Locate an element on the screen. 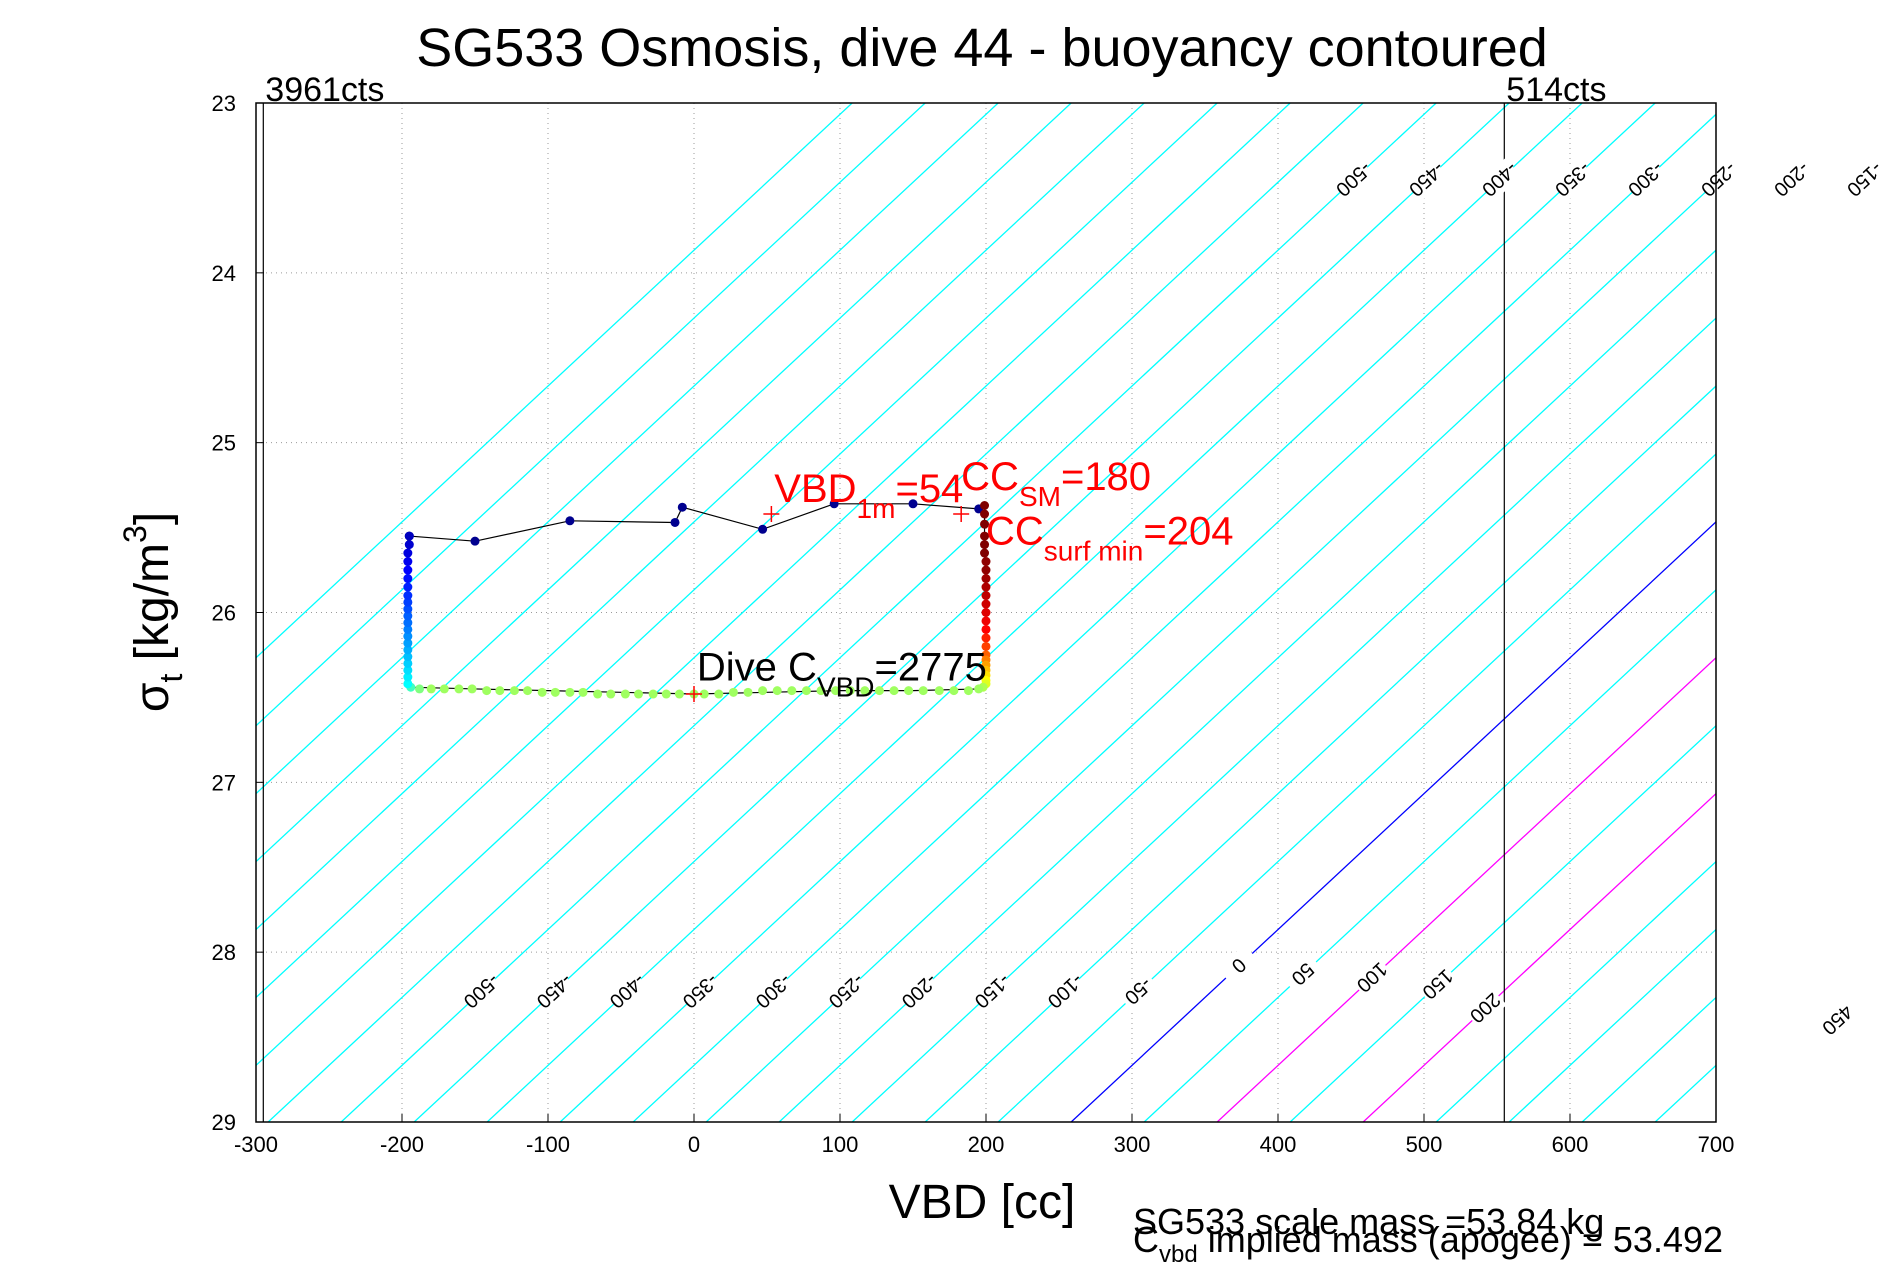  x-tick-label: 300 is located at coordinates (1132, 1144).